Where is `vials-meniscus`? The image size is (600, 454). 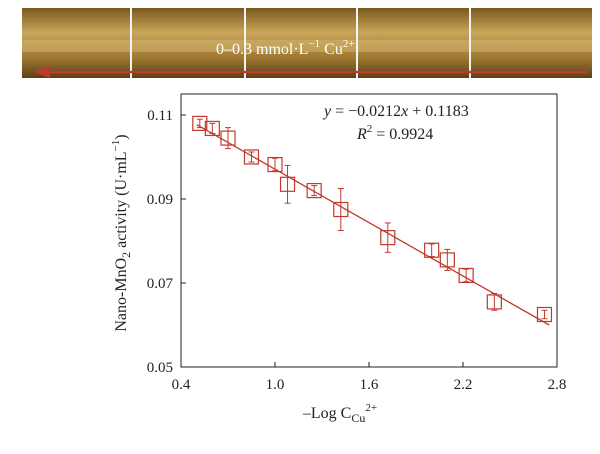 vials-meniscus is located at coordinates (307, 46).